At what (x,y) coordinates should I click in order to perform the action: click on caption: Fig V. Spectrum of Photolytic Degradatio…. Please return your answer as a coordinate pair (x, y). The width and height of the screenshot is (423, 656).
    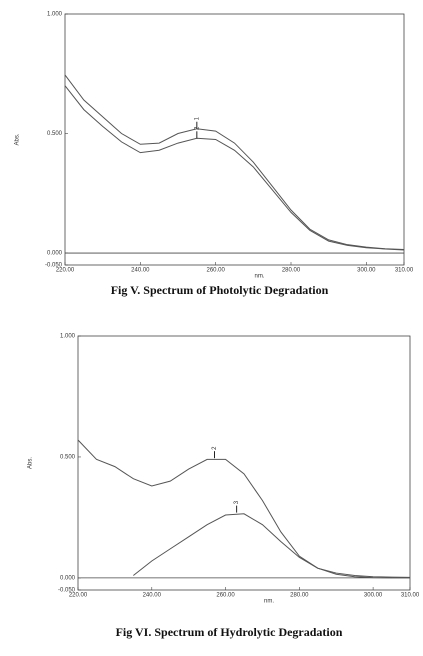
    Looking at the image, I should click on (220, 290).